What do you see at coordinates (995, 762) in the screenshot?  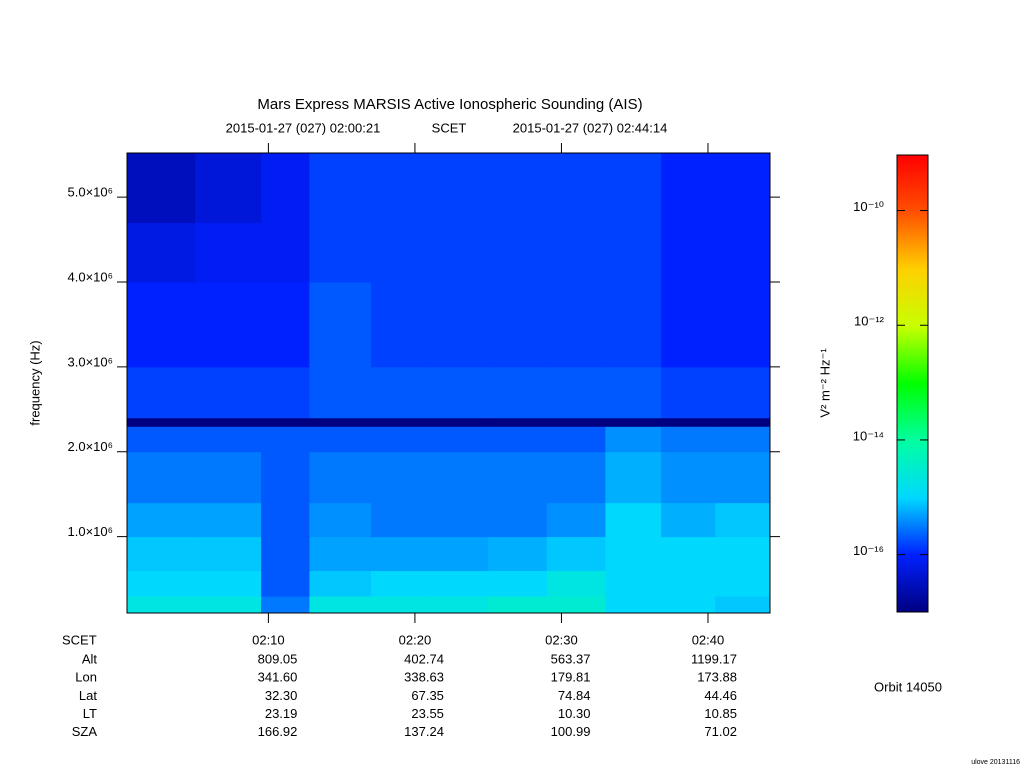 I see `footer: ulove 20131116` at bounding box center [995, 762].